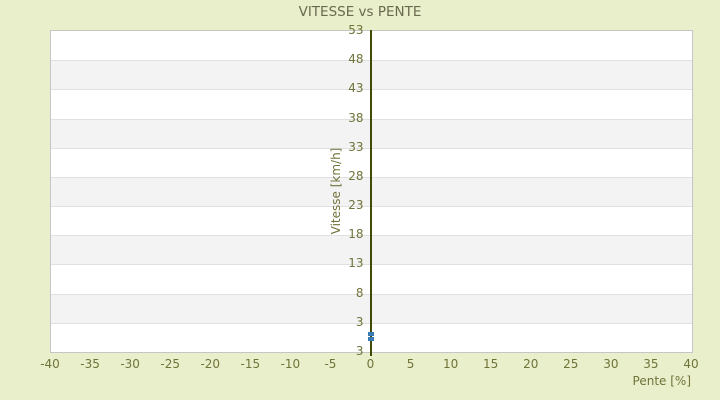 Image resolution: width=720 pixels, height=400 pixels. What do you see at coordinates (661, 381) in the screenshot?
I see `x-axis-title: Pente [%]` at bounding box center [661, 381].